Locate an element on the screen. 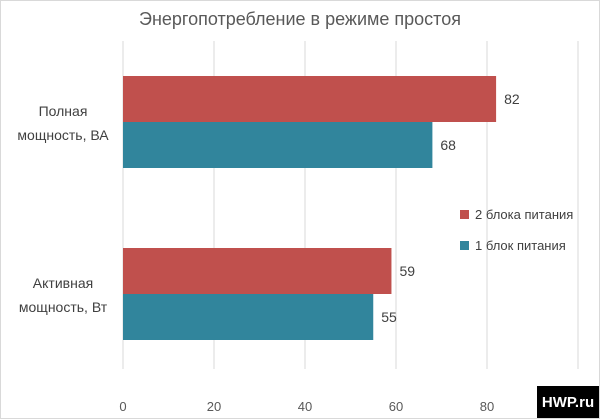  data-label: 82 is located at coordinates (512, 99).